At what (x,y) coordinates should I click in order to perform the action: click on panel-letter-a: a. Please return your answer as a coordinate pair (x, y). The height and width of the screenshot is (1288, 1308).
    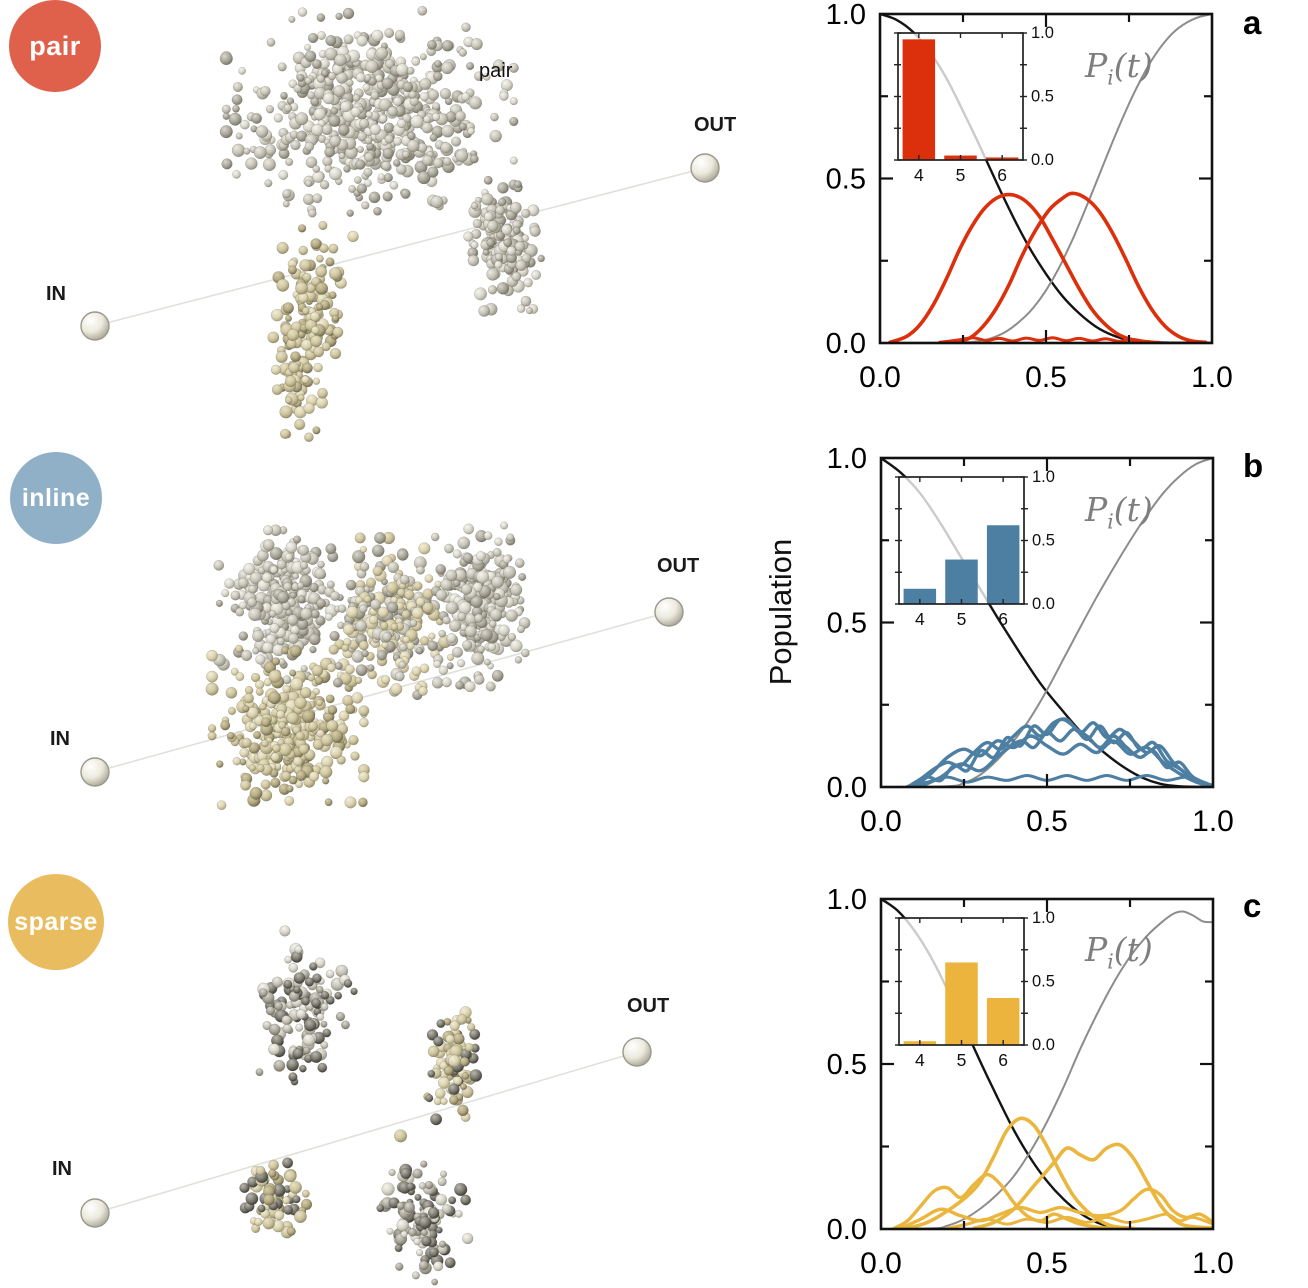
    Looking at the image, I should click on (1252, 22).